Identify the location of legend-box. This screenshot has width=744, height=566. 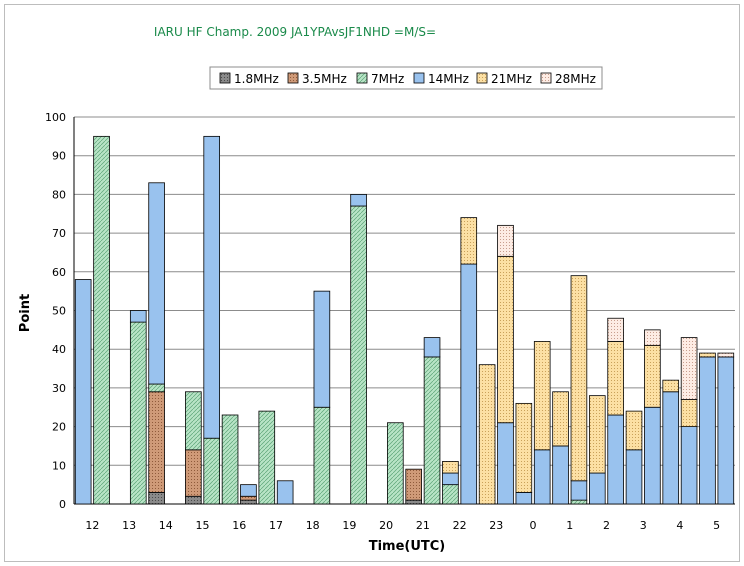
(406, 78).